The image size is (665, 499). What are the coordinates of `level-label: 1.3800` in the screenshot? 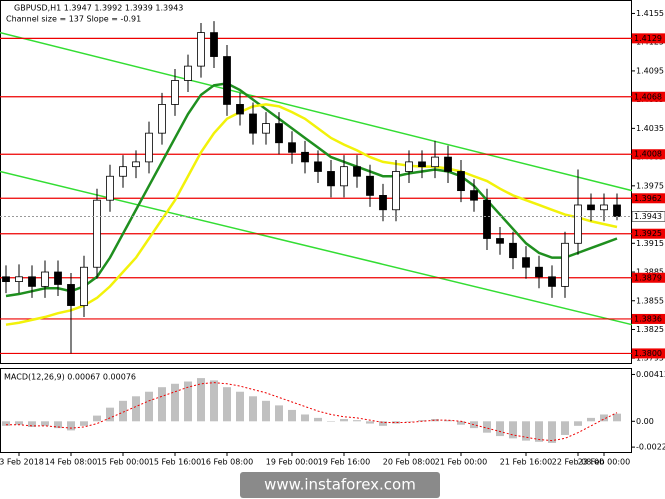 It's located at (648, 353).